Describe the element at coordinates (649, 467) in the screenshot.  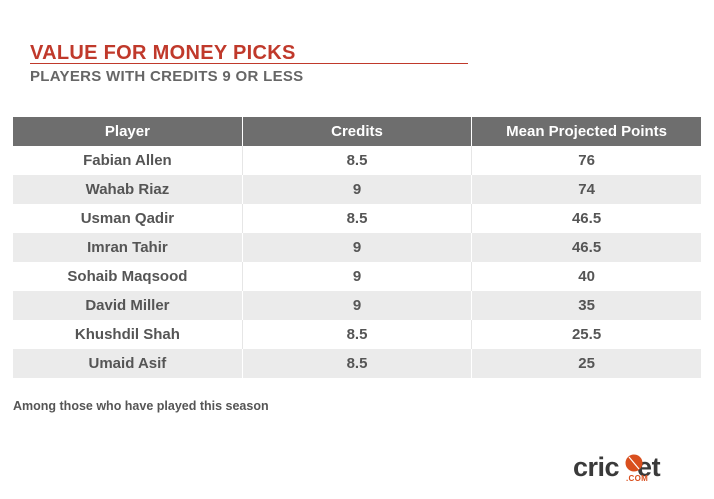
I see `logo-wordmark-right: et` at that location.